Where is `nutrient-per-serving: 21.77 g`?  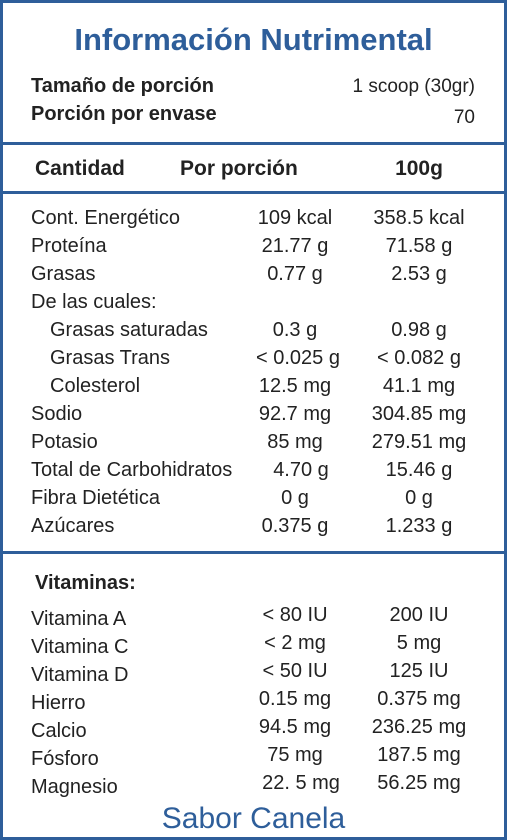
nutrient-per-serving: 21.77 g is located at coordinates (295, 246).